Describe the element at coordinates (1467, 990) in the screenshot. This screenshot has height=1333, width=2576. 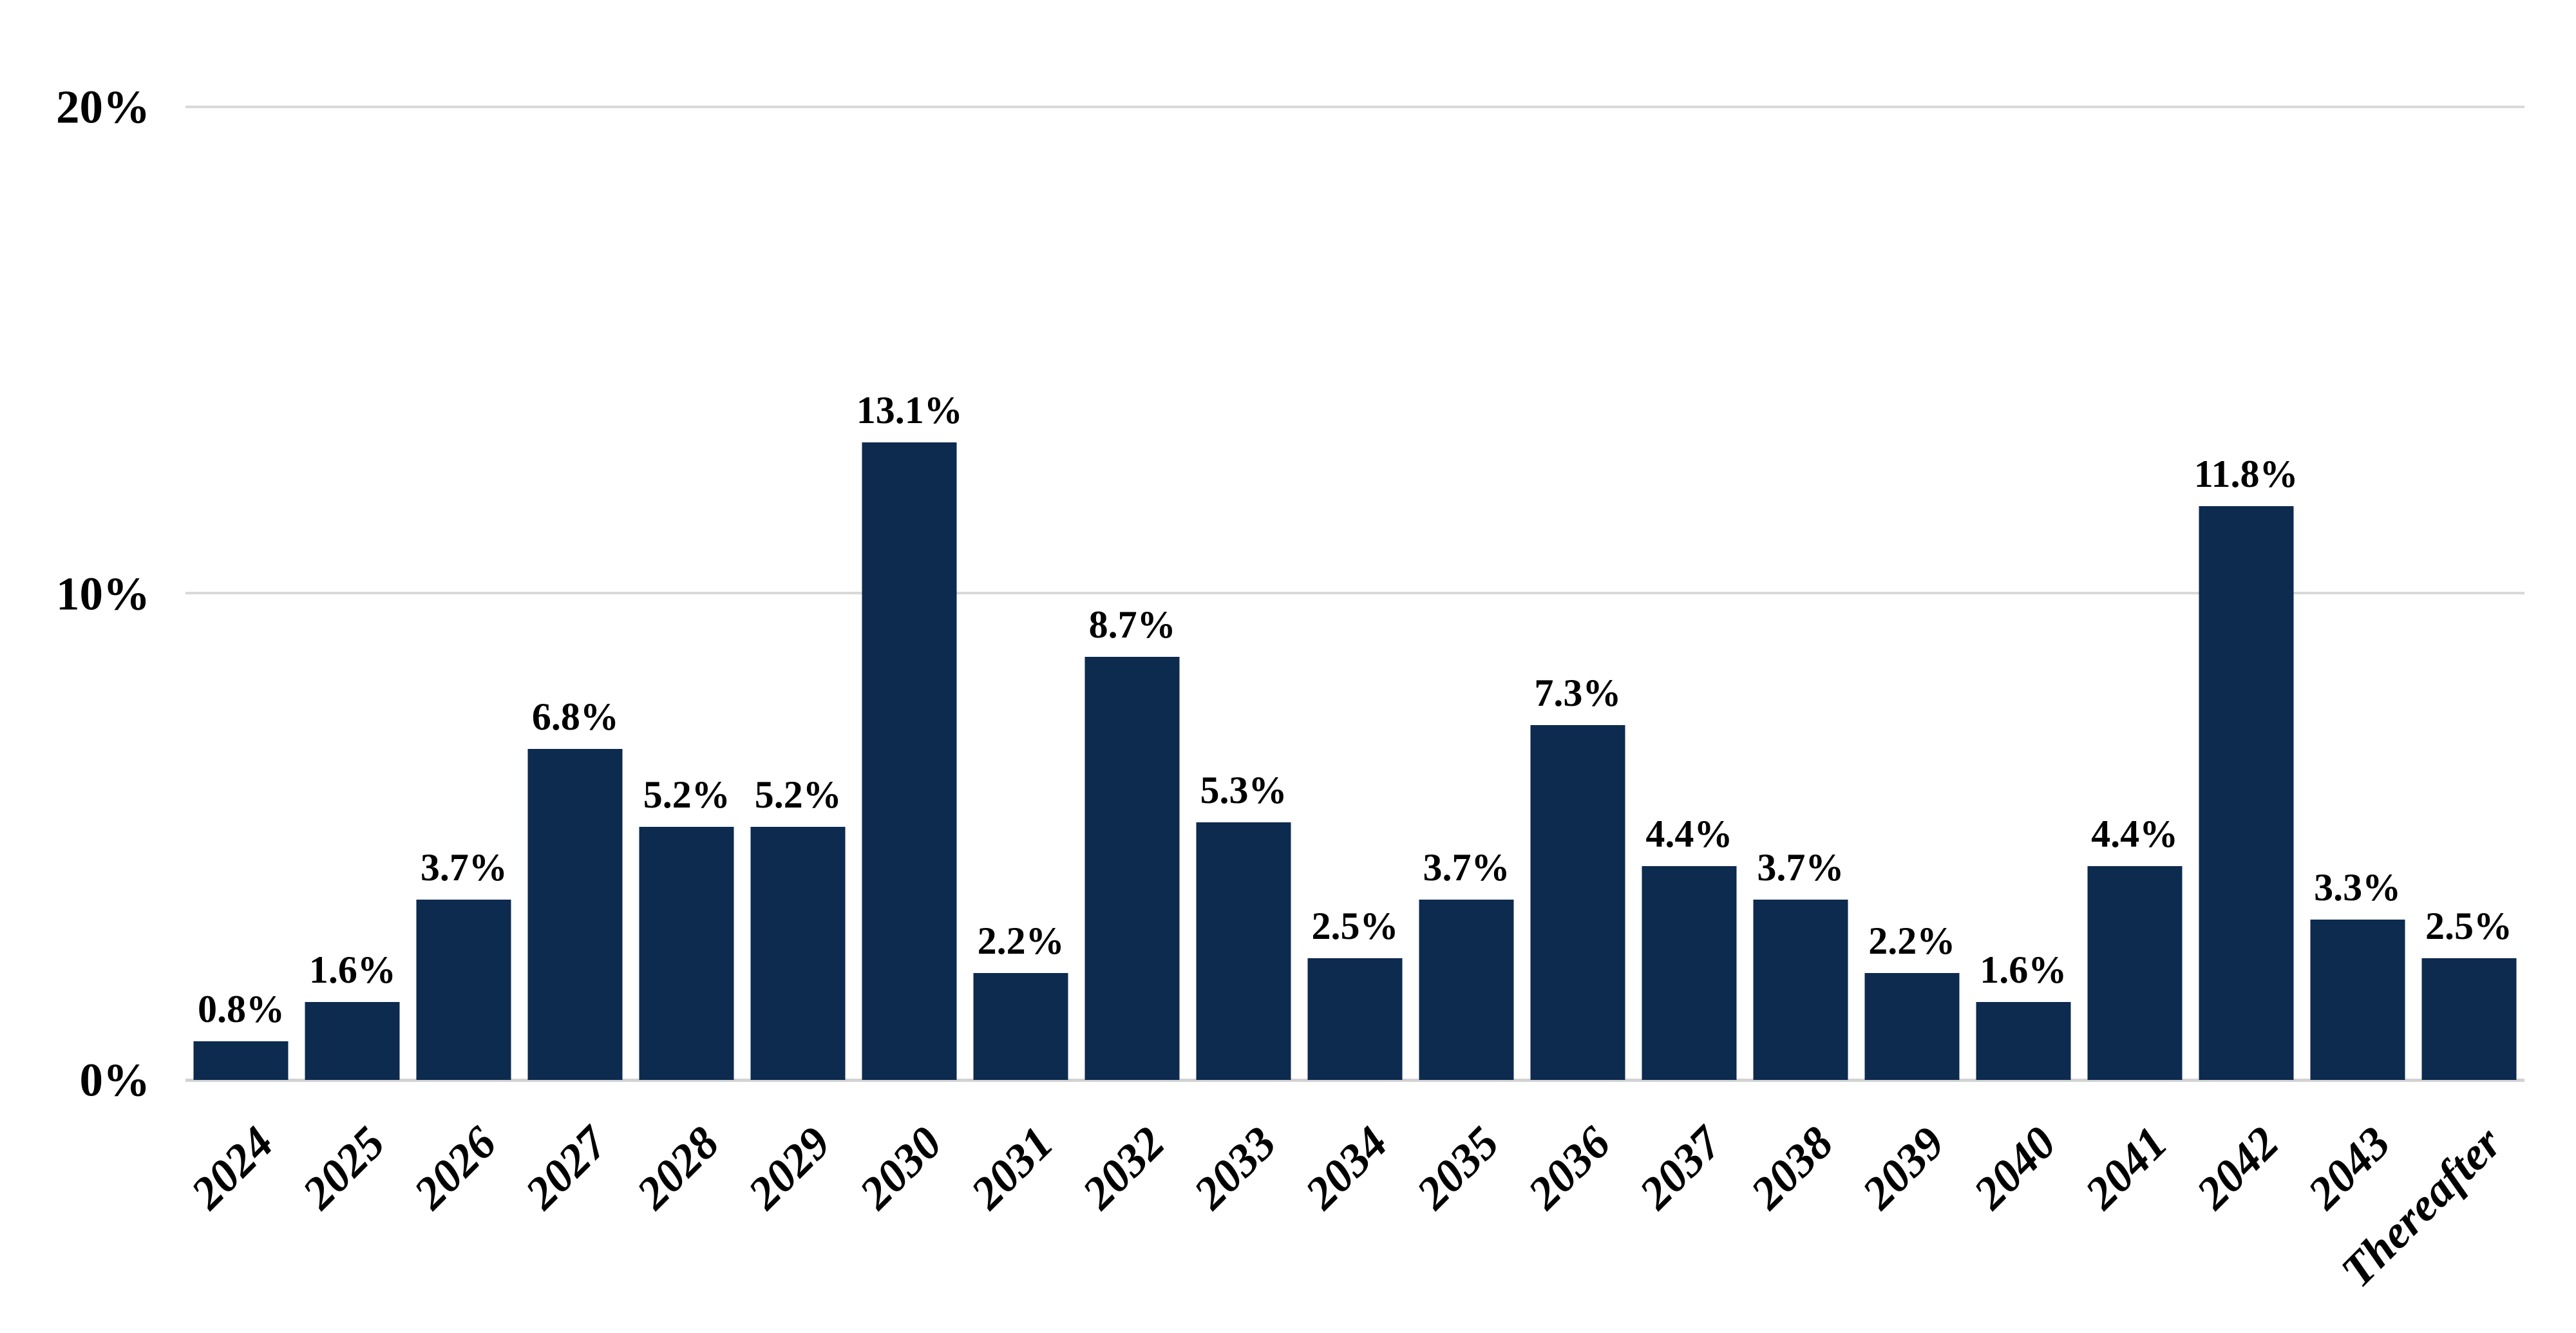
I see `bar-2035` at that location.